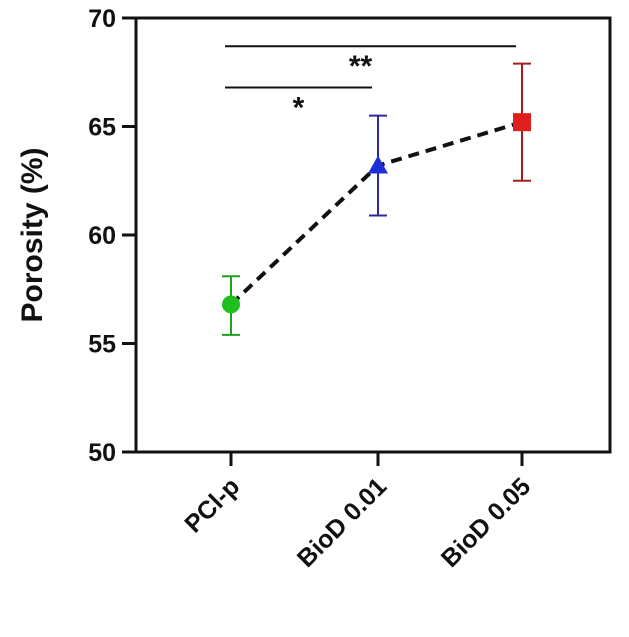 The height and width of the screenshot is (637, 629). I want to click on significance-brackets: ***, so click(370, 84).